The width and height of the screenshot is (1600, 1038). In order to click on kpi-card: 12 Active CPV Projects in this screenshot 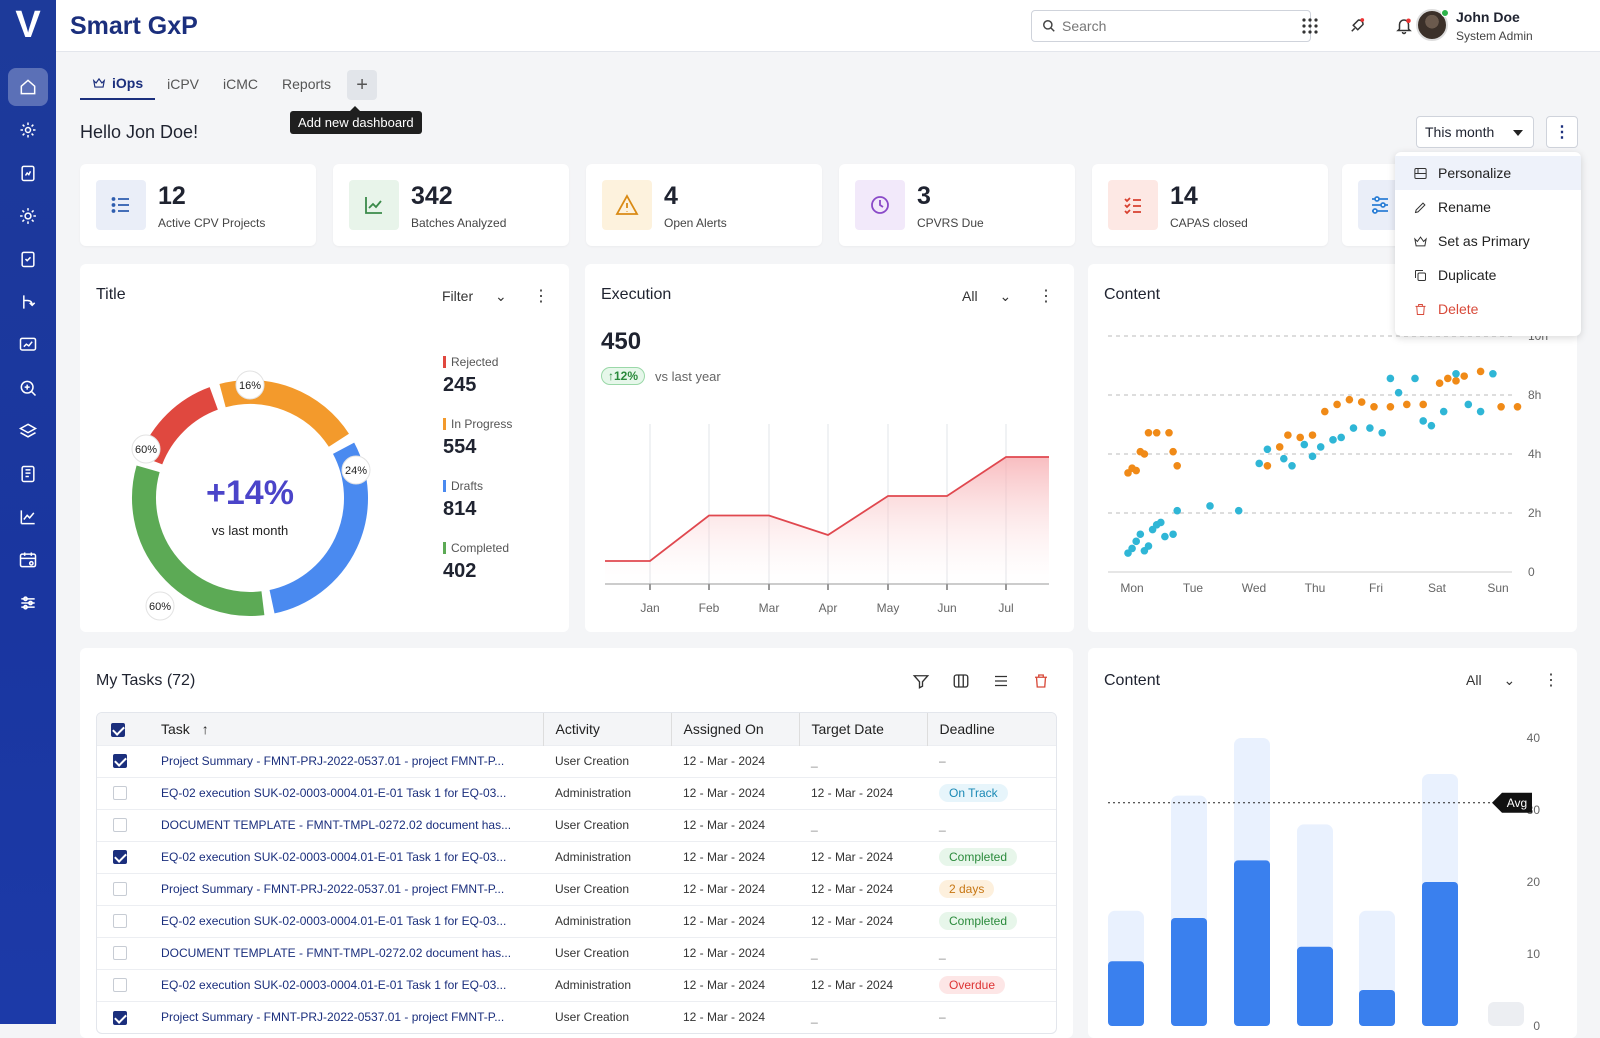, I will do `click(198, 205)`.